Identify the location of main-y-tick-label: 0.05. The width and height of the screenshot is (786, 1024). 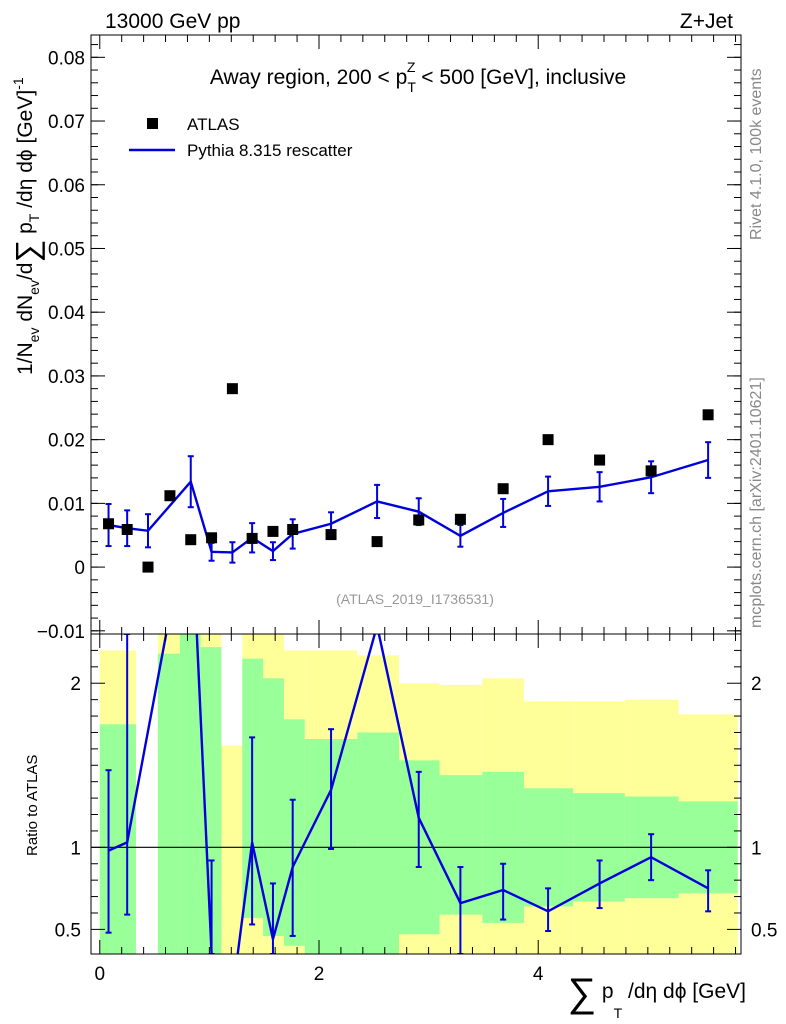
(66, 249).